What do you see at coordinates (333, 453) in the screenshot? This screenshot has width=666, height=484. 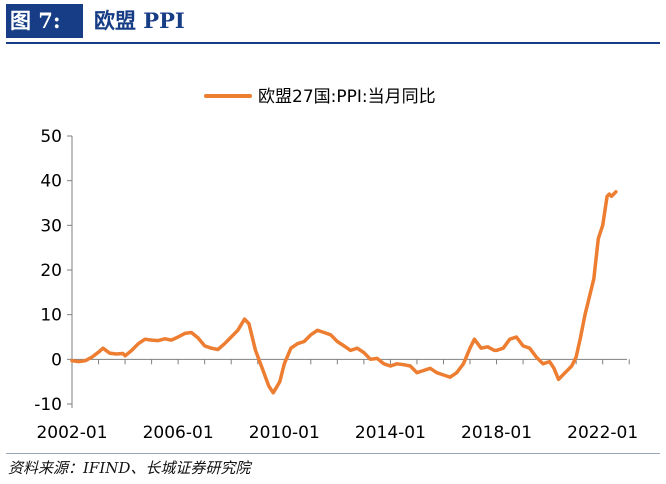 I see `footer-divider` at bounding box center [333, 453].